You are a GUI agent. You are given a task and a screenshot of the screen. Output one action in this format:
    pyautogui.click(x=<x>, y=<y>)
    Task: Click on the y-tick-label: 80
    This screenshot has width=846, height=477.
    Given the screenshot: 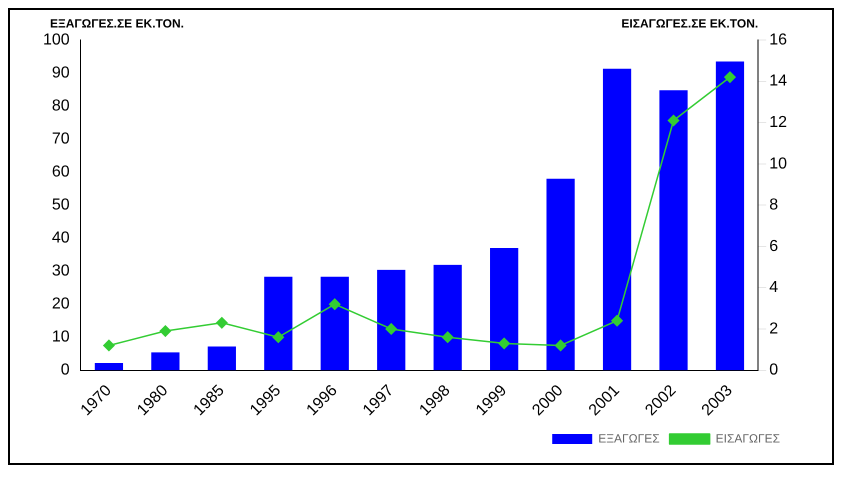 What is the action you would take?
    pyautogui.click(x=61, y=105)
    